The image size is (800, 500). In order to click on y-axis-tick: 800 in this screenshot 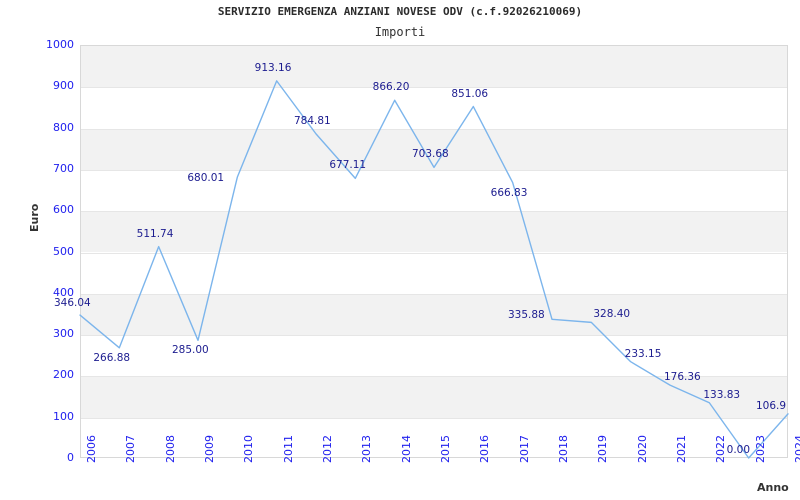, I will do `click(63, 127)`.